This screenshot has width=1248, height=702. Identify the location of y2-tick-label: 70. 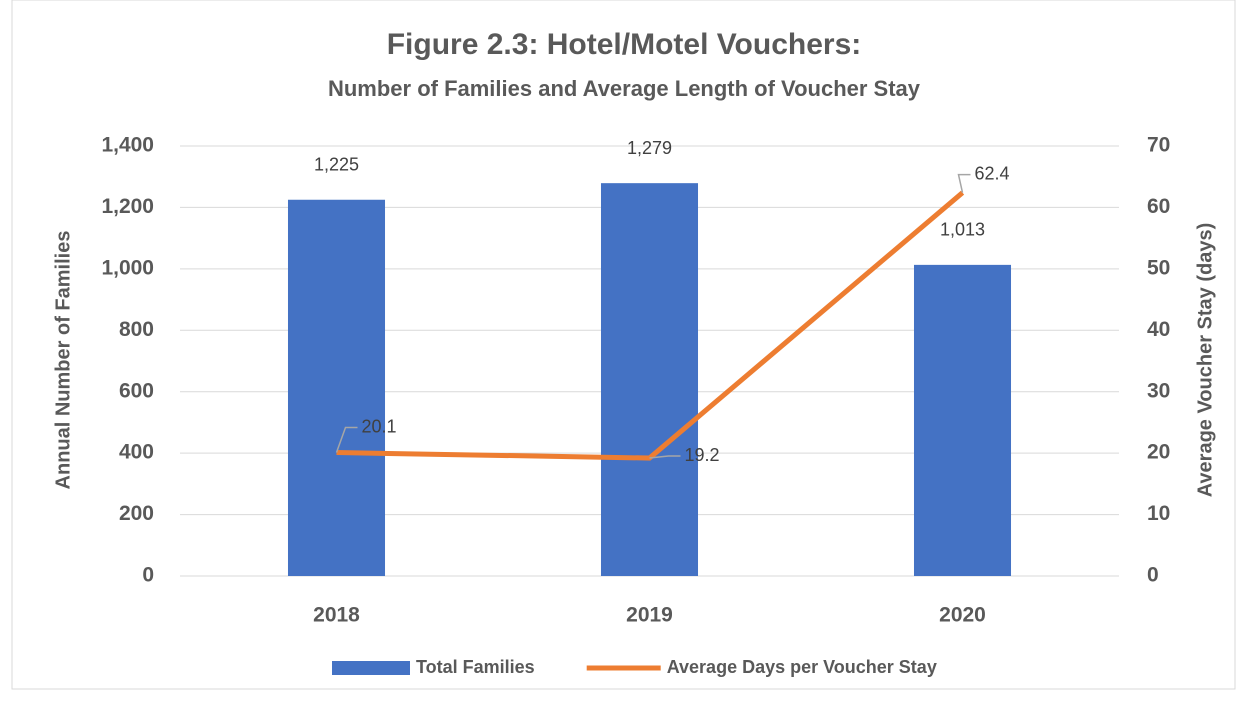
(1158, 145).